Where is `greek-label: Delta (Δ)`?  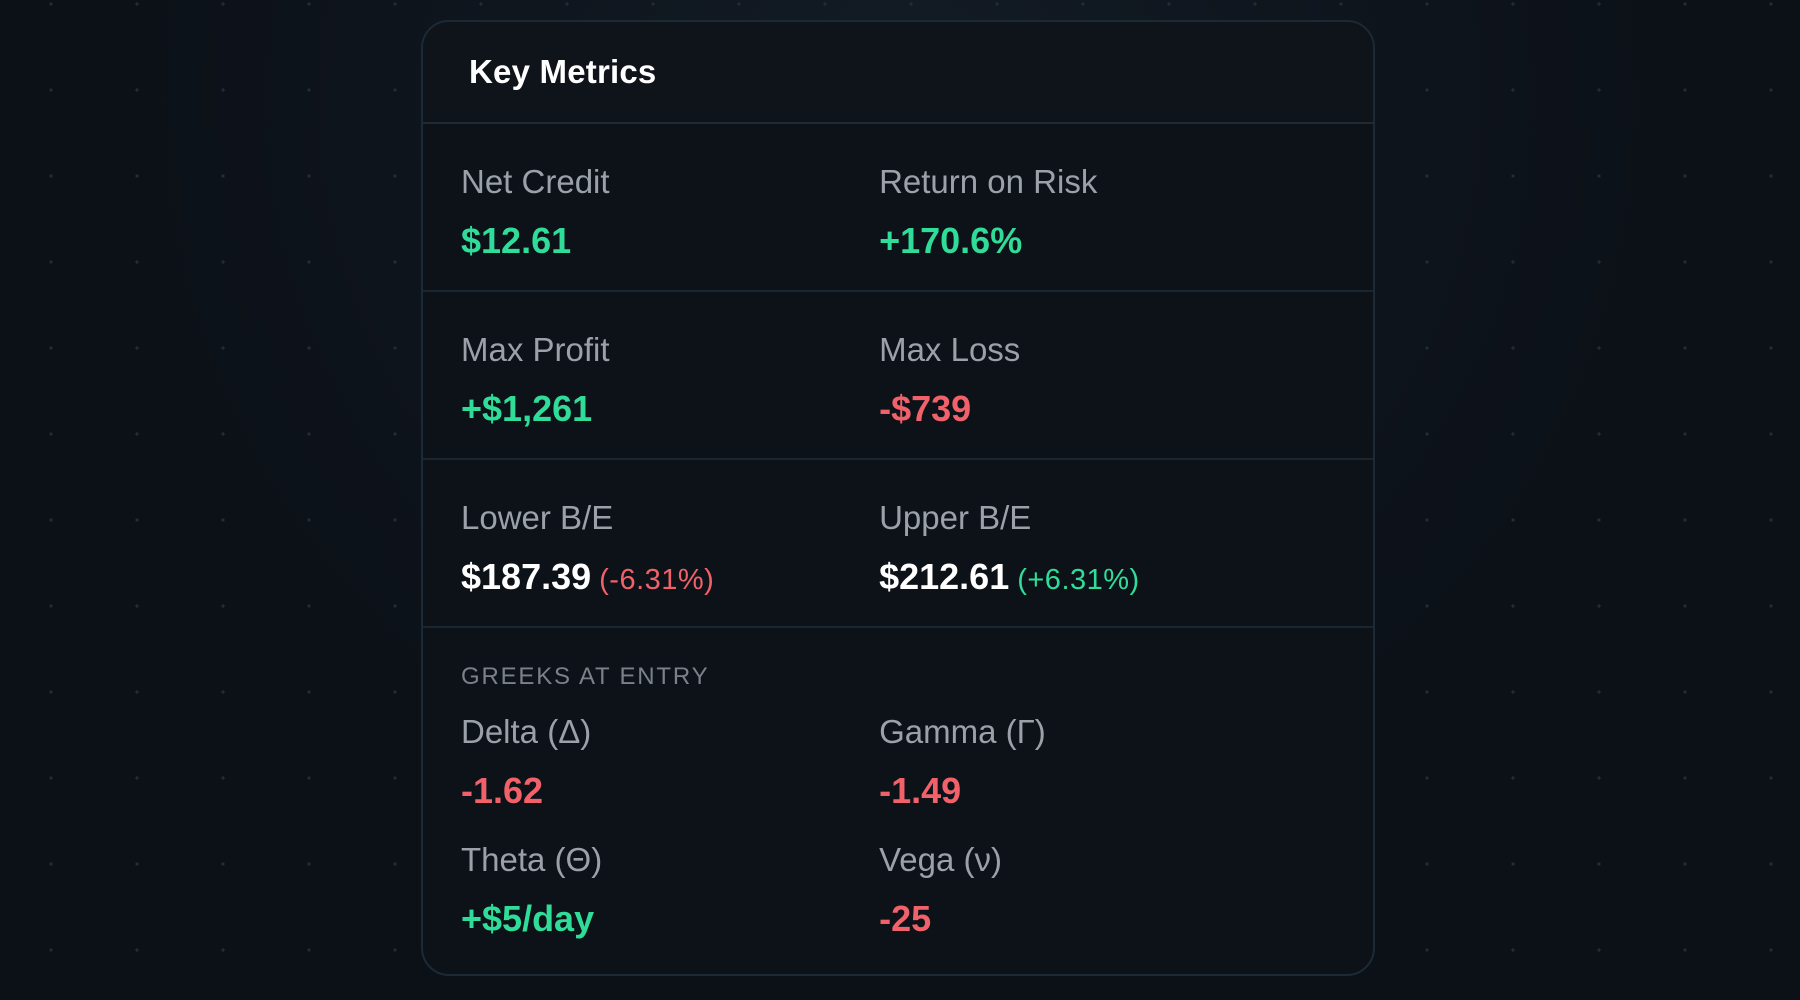 greek-label: Delta (Δ) is located at coordinates (526, 731).